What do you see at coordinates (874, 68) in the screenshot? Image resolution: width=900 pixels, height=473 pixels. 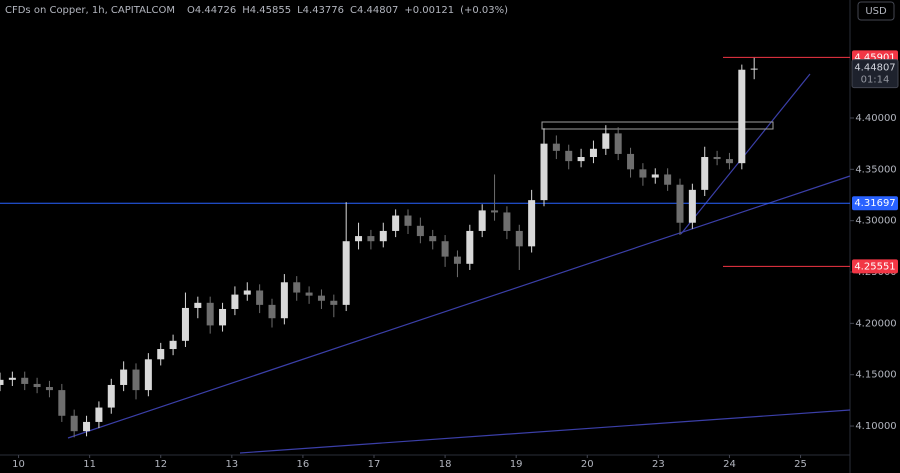 I see `last-price: 4.44807` at bounding box center [874, 68].